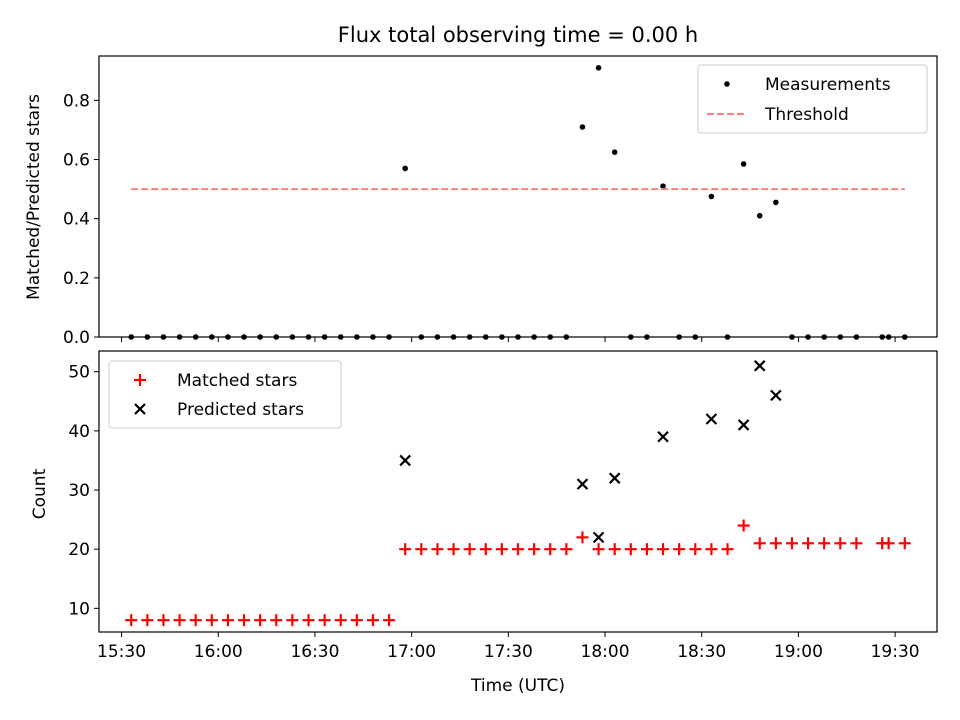  What do you see at coordinates (518, 35) in the screenshot?
I see `chart-title: Flux total observing time = 0.00 h` at bounding box center [518, 35].